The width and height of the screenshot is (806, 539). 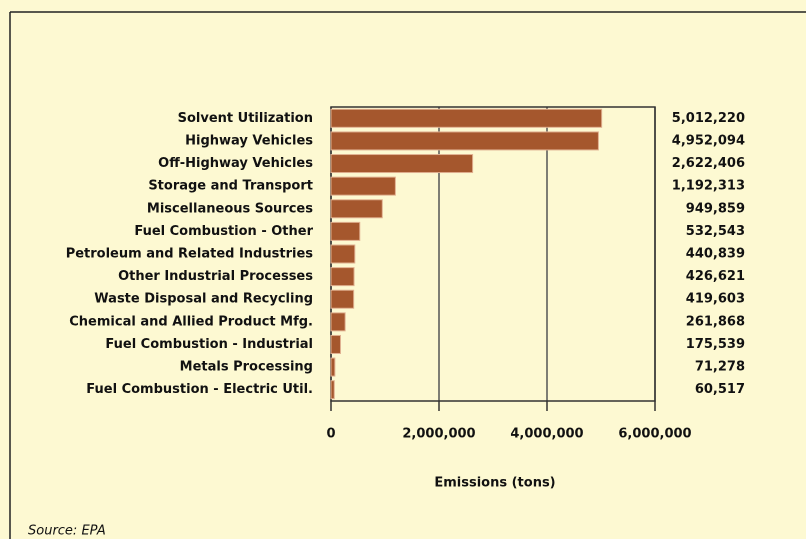 What do you see at coordinates (715, 321) in the screenshot?
I see `value-label: 261,868` at bounding box center [715, 321].